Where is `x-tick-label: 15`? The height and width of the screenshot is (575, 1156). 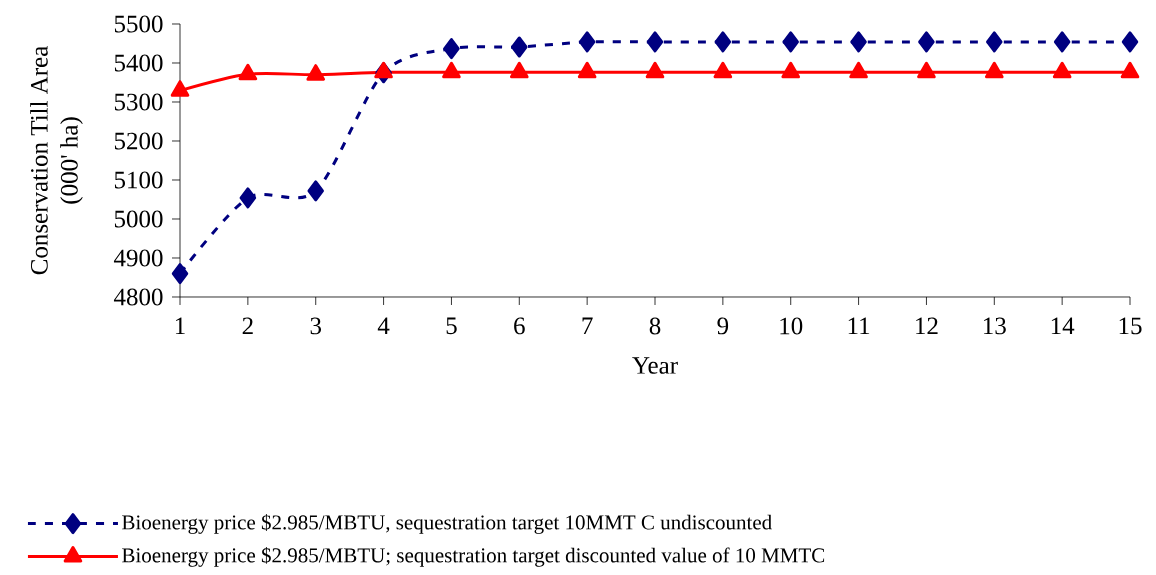
x-tick-label: 15 is located at coordinates (1130, 326).